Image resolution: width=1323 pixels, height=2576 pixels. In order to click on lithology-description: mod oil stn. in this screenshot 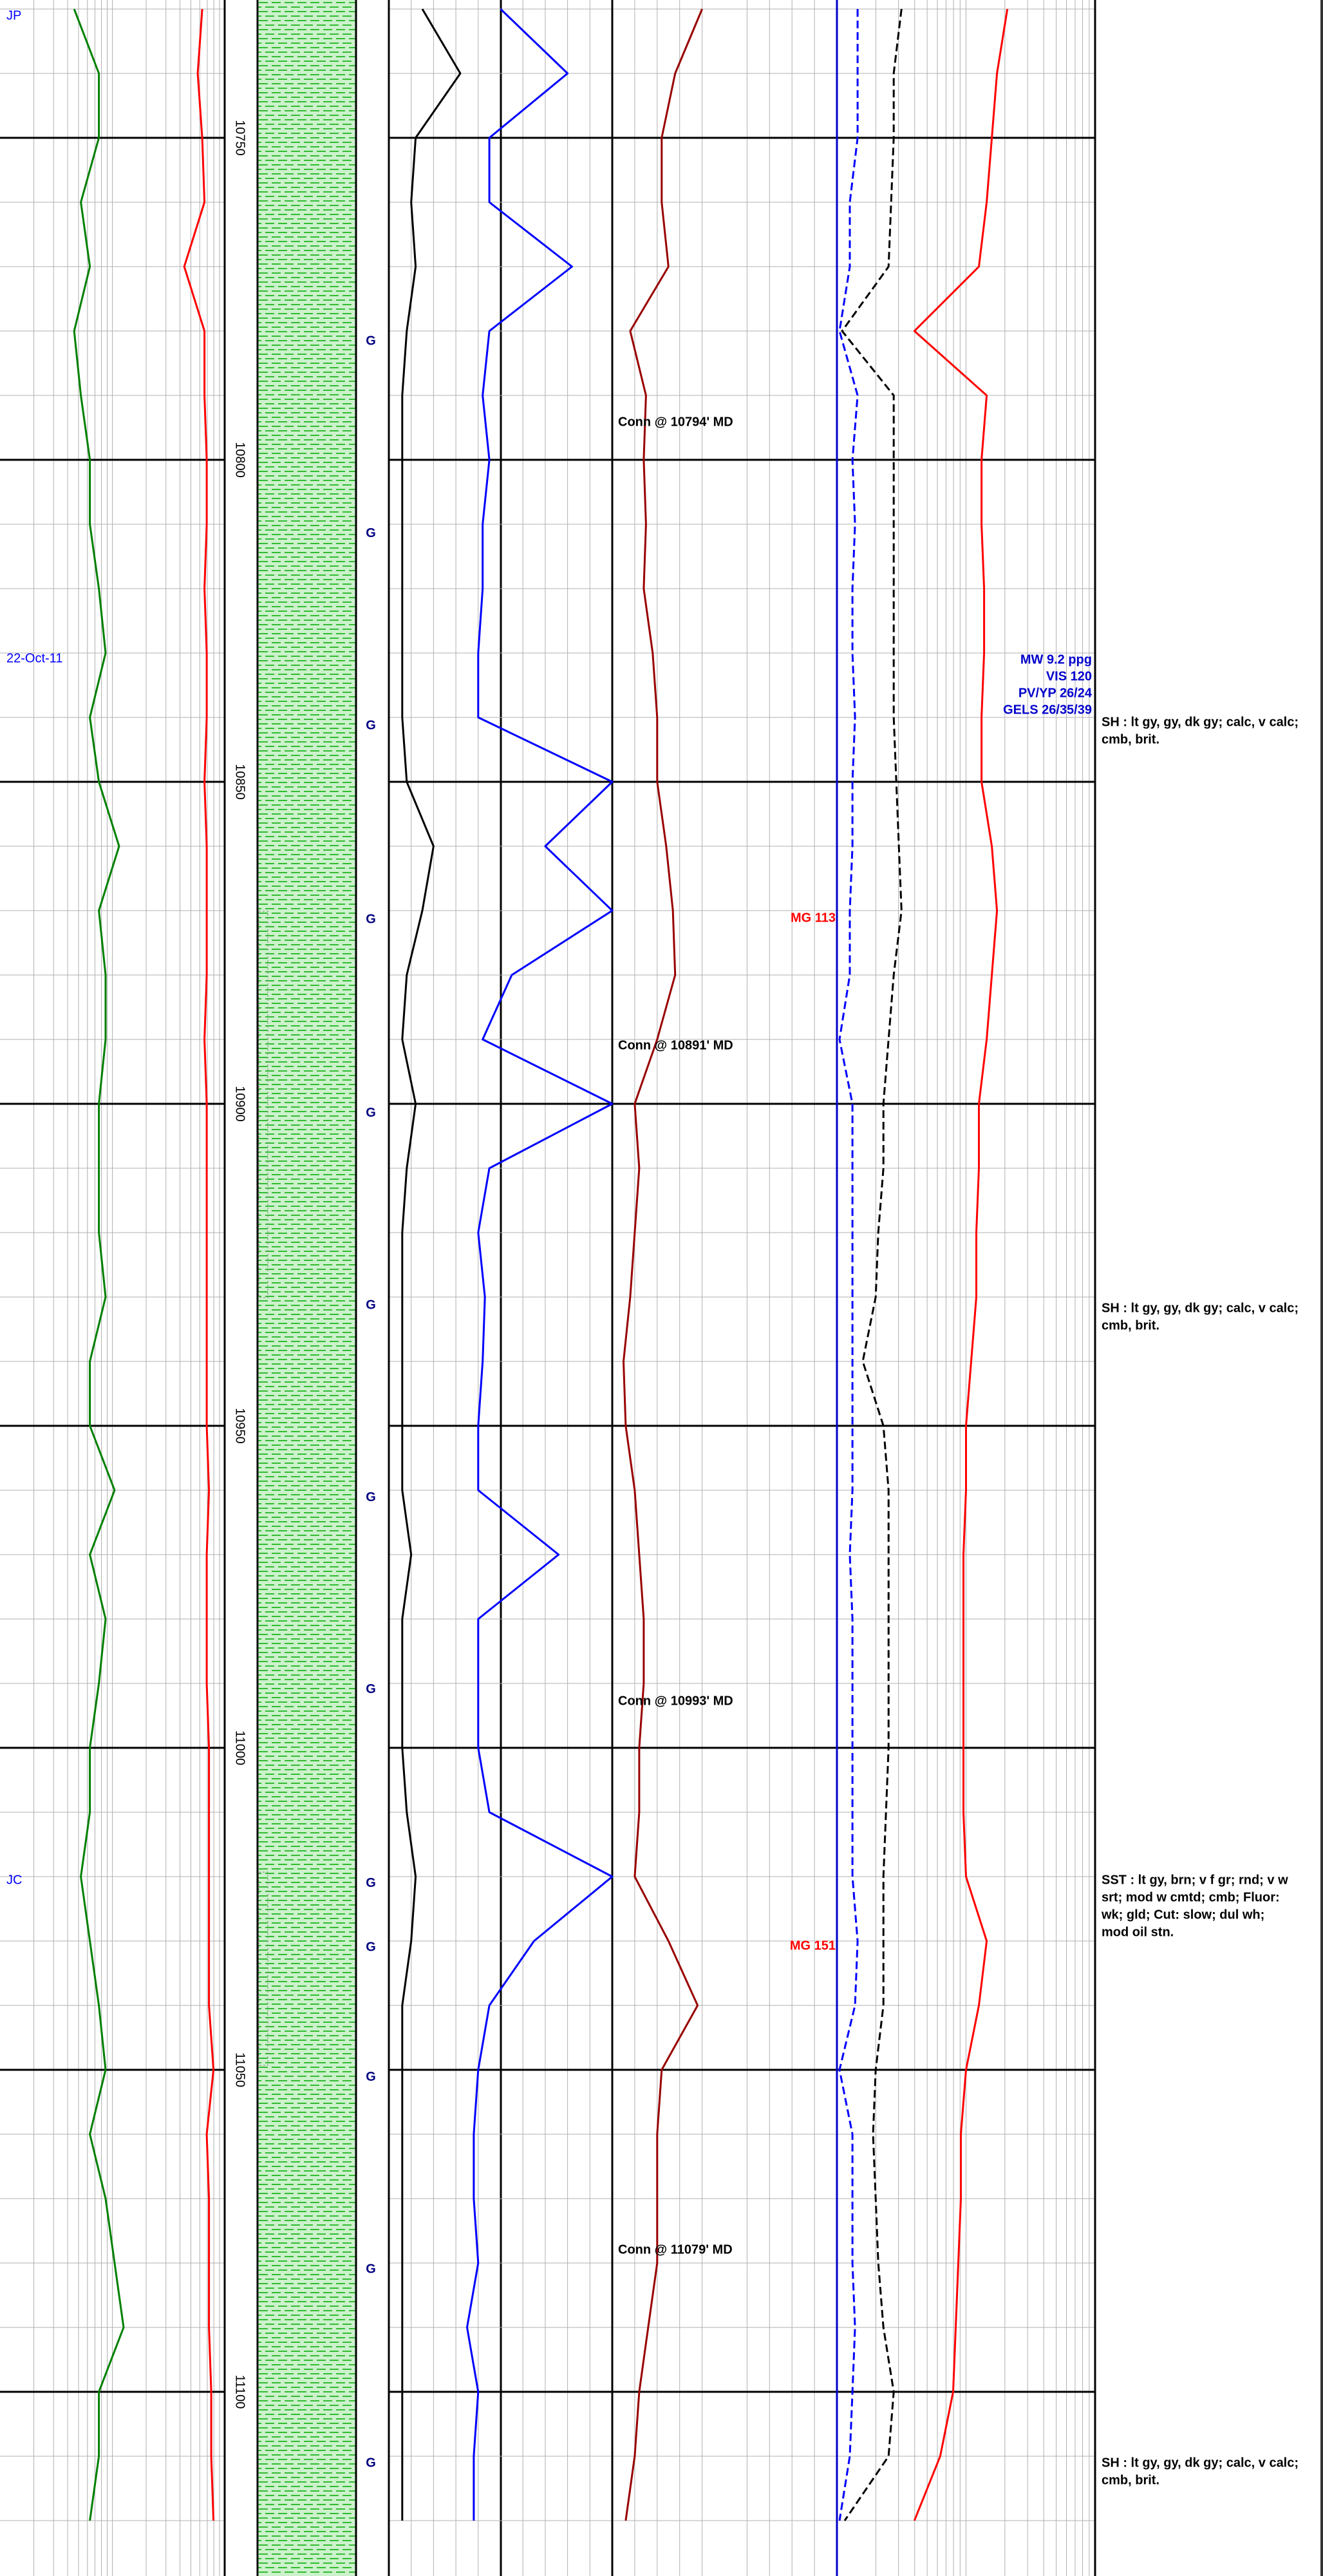, I will do `click(1138, 1932)`.